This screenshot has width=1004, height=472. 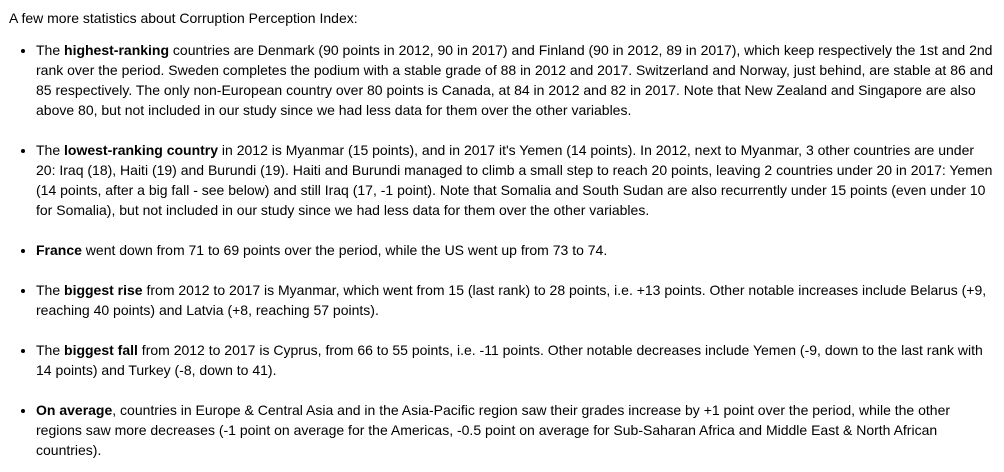 What do you see at coordinates (74, 410) in the screenshot?
I see `item-bold: On average` at bounding box center [74, 410].